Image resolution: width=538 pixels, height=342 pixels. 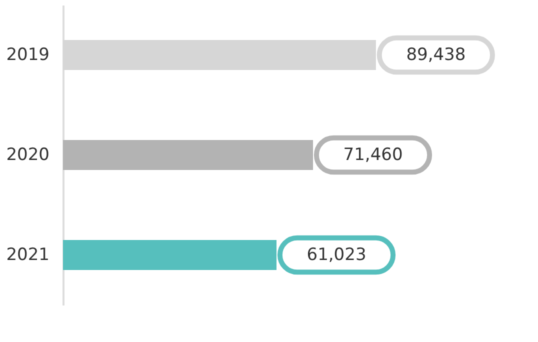 I want to click on y-tick-label: 2019, so click(x=28, y=55).